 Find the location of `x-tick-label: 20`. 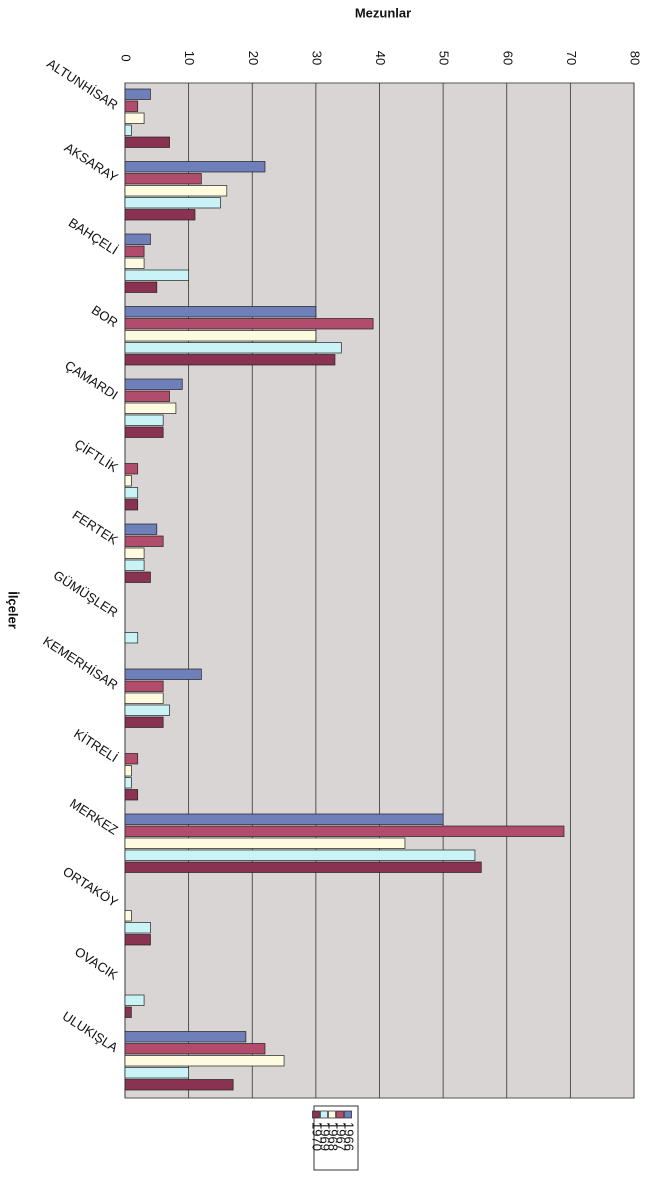

x-tick-label: 20 is located at coordinates (253, 58).